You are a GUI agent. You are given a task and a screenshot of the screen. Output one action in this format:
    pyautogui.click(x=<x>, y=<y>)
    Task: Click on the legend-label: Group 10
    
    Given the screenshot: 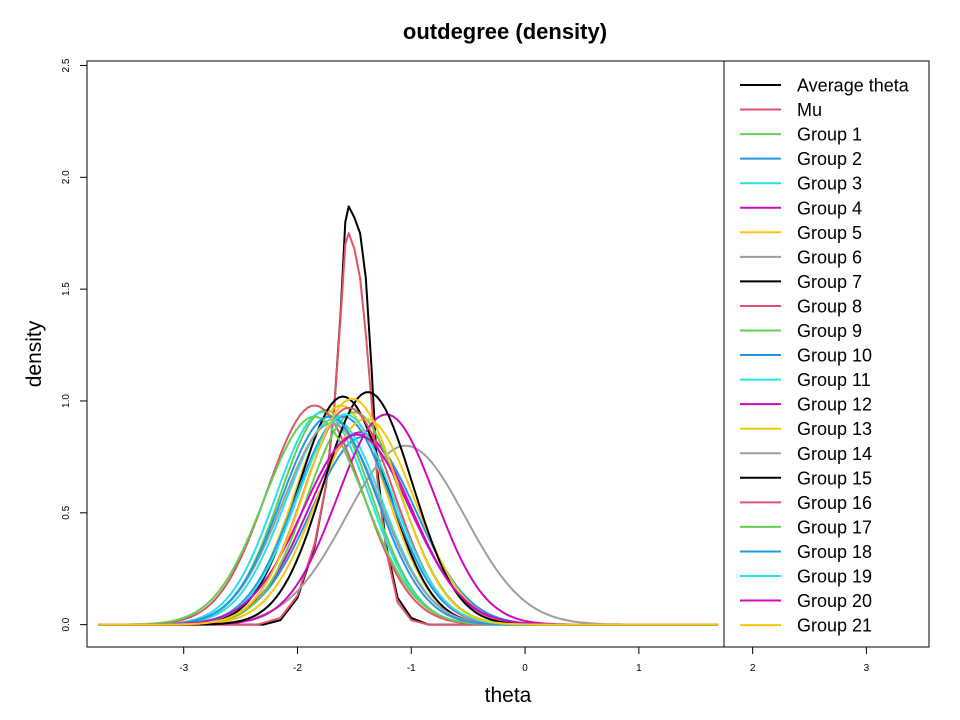 What is the action you would take?
    pyautogui.click(x=834, y=356)
    